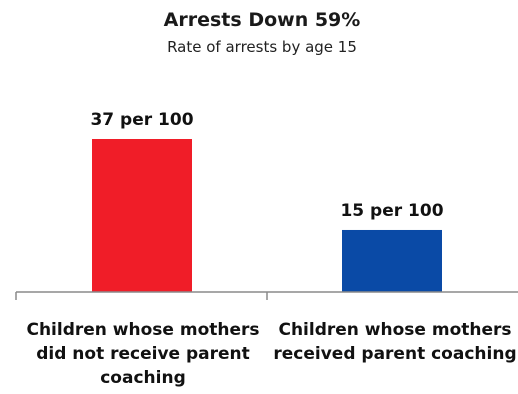  I want to click on chart-subtitle: Rate of arrests by age 15, so click(262, 47).